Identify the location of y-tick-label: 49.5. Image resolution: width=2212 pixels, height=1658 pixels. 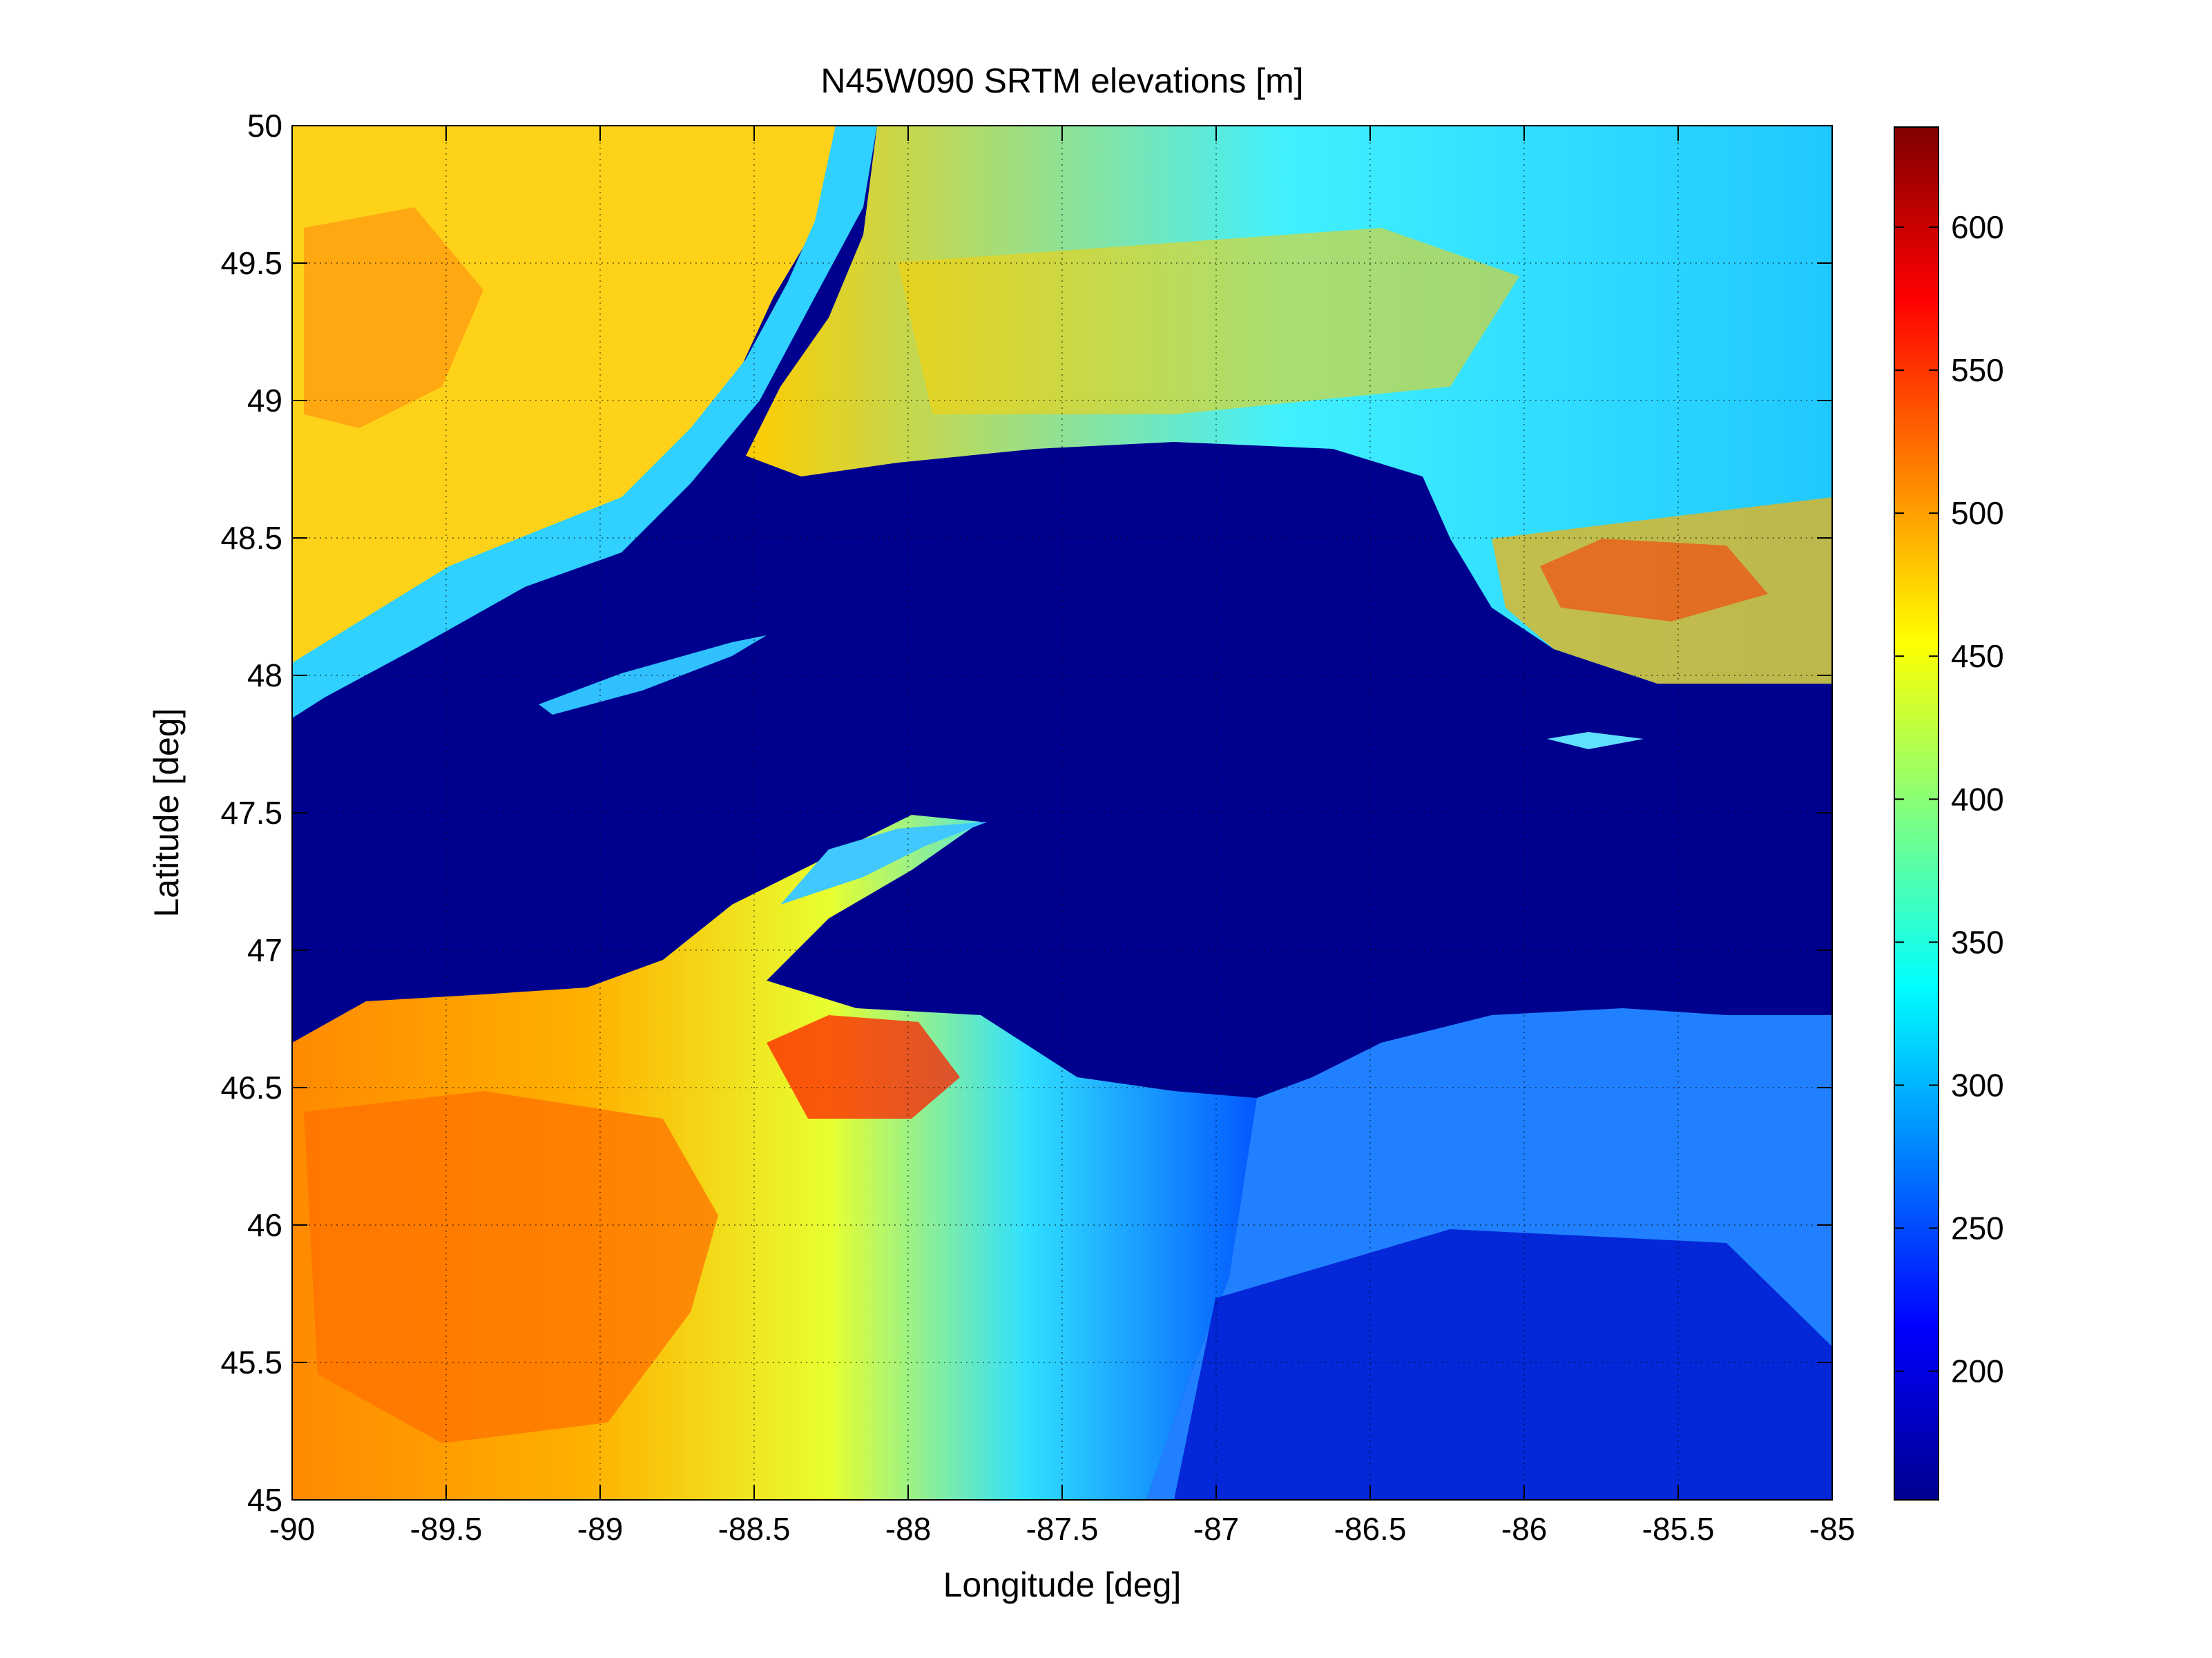
(251, 263).